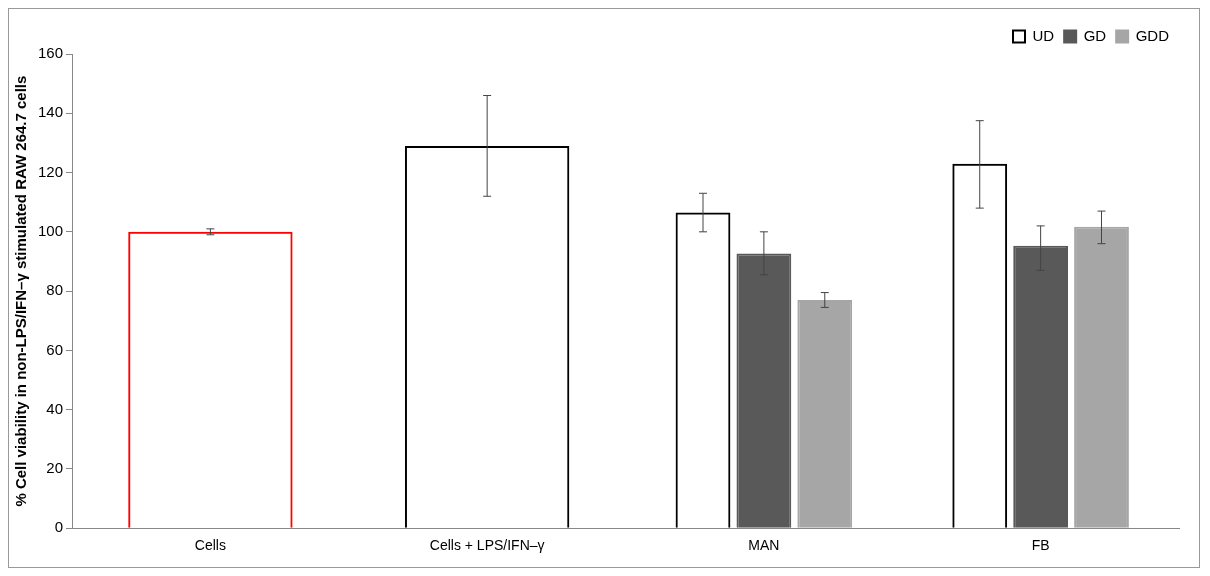 The image size is (1210, 576). What do you see at coordinates (1040, 545) in the screenshot?
I see `x-tick-label: FB` at bounding box center [1040, 545].